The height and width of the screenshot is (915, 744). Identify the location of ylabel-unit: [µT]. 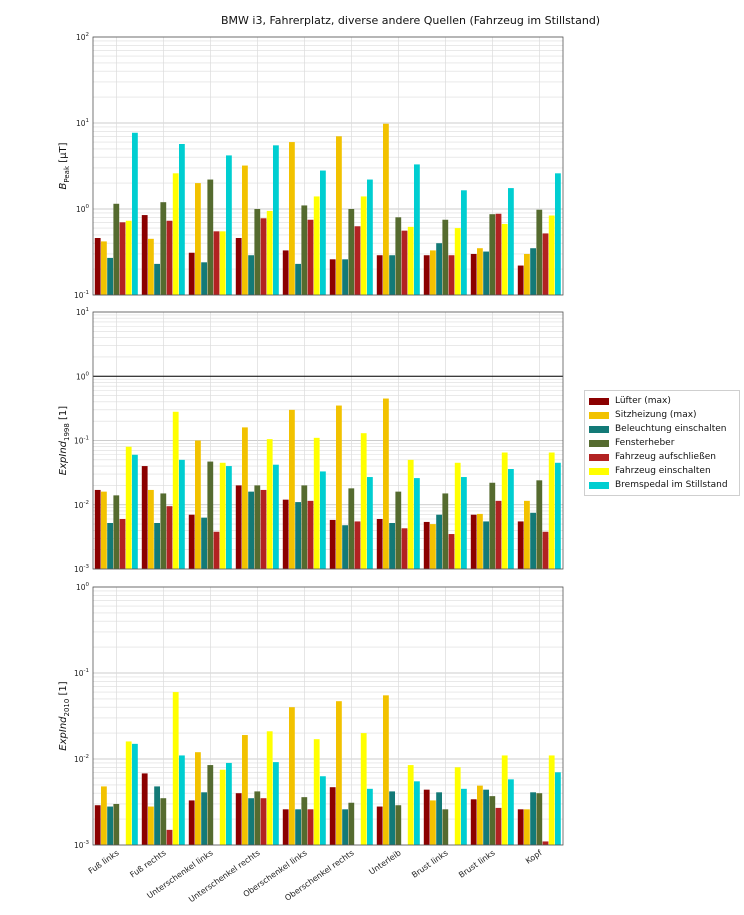
(63, 154).